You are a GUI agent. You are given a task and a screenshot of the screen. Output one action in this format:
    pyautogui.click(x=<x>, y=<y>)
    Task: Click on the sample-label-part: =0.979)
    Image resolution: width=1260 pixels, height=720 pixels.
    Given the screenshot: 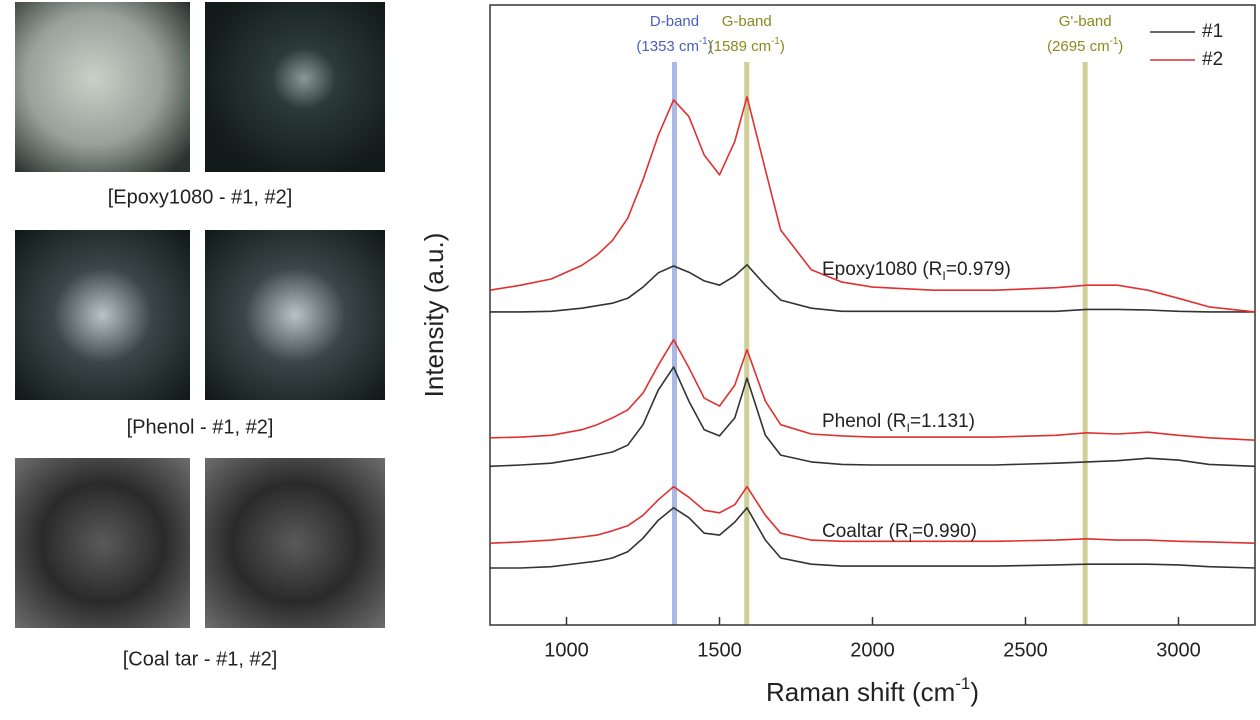 What is the action you would take?
    pyautogui.click(x=978, y=269)
    